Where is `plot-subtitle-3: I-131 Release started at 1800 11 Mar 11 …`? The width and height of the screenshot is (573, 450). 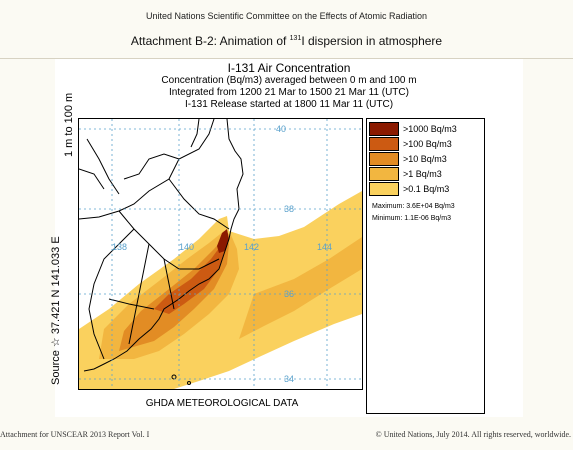 plot-subtitle-3: I-131 Release started at 1800 11 Mar 11 … is located at coordinates (289, 104).